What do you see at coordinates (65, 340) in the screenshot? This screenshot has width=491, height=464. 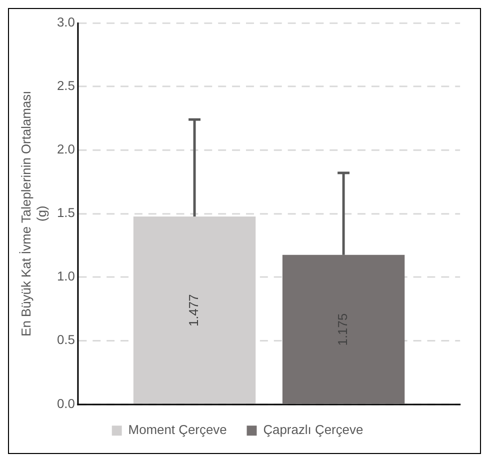 I see `y-tick-label: 0.5` at bounding box center [65, 340].